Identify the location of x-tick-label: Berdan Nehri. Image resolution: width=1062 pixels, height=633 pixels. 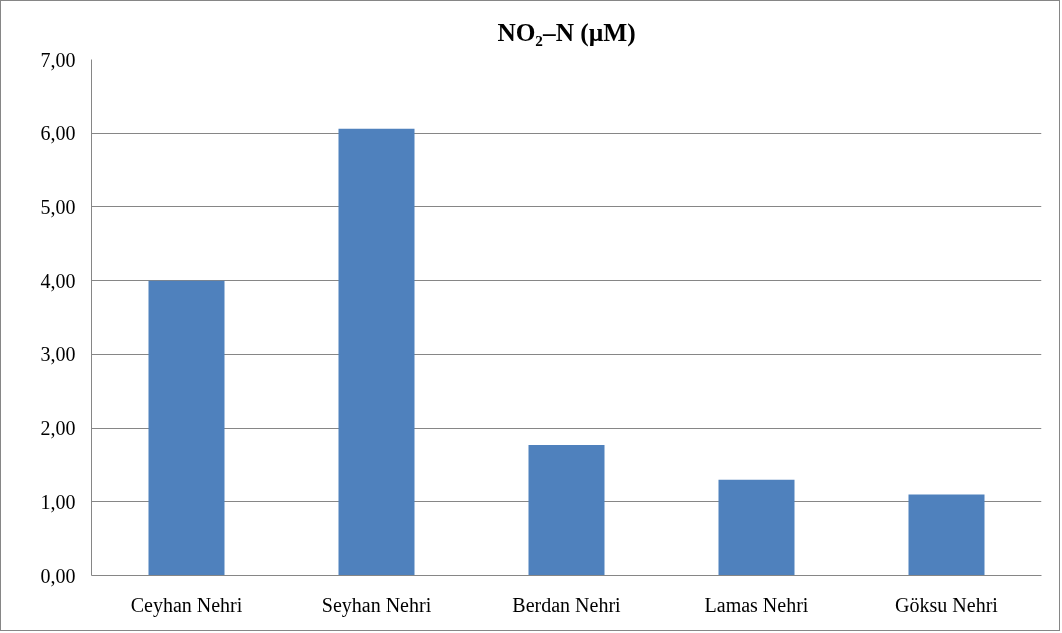
(567, 604).